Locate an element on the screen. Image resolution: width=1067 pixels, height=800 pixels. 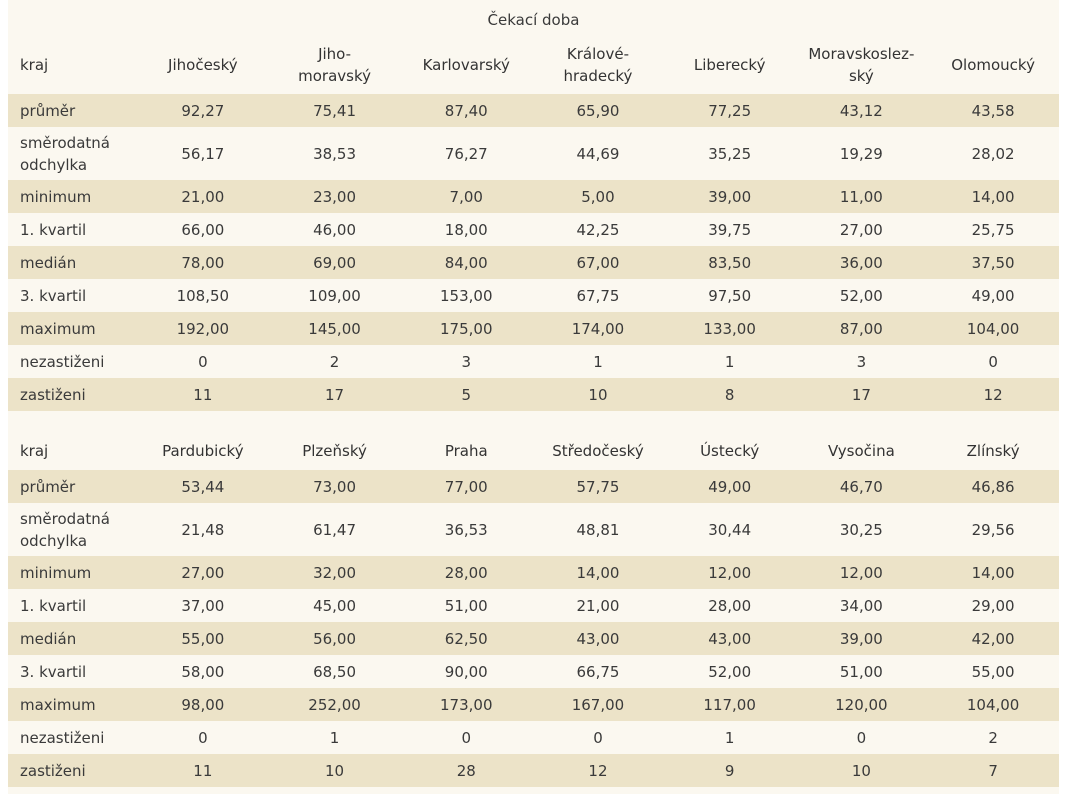
table-cell: 19,29 is located at coordinates (861, 153).